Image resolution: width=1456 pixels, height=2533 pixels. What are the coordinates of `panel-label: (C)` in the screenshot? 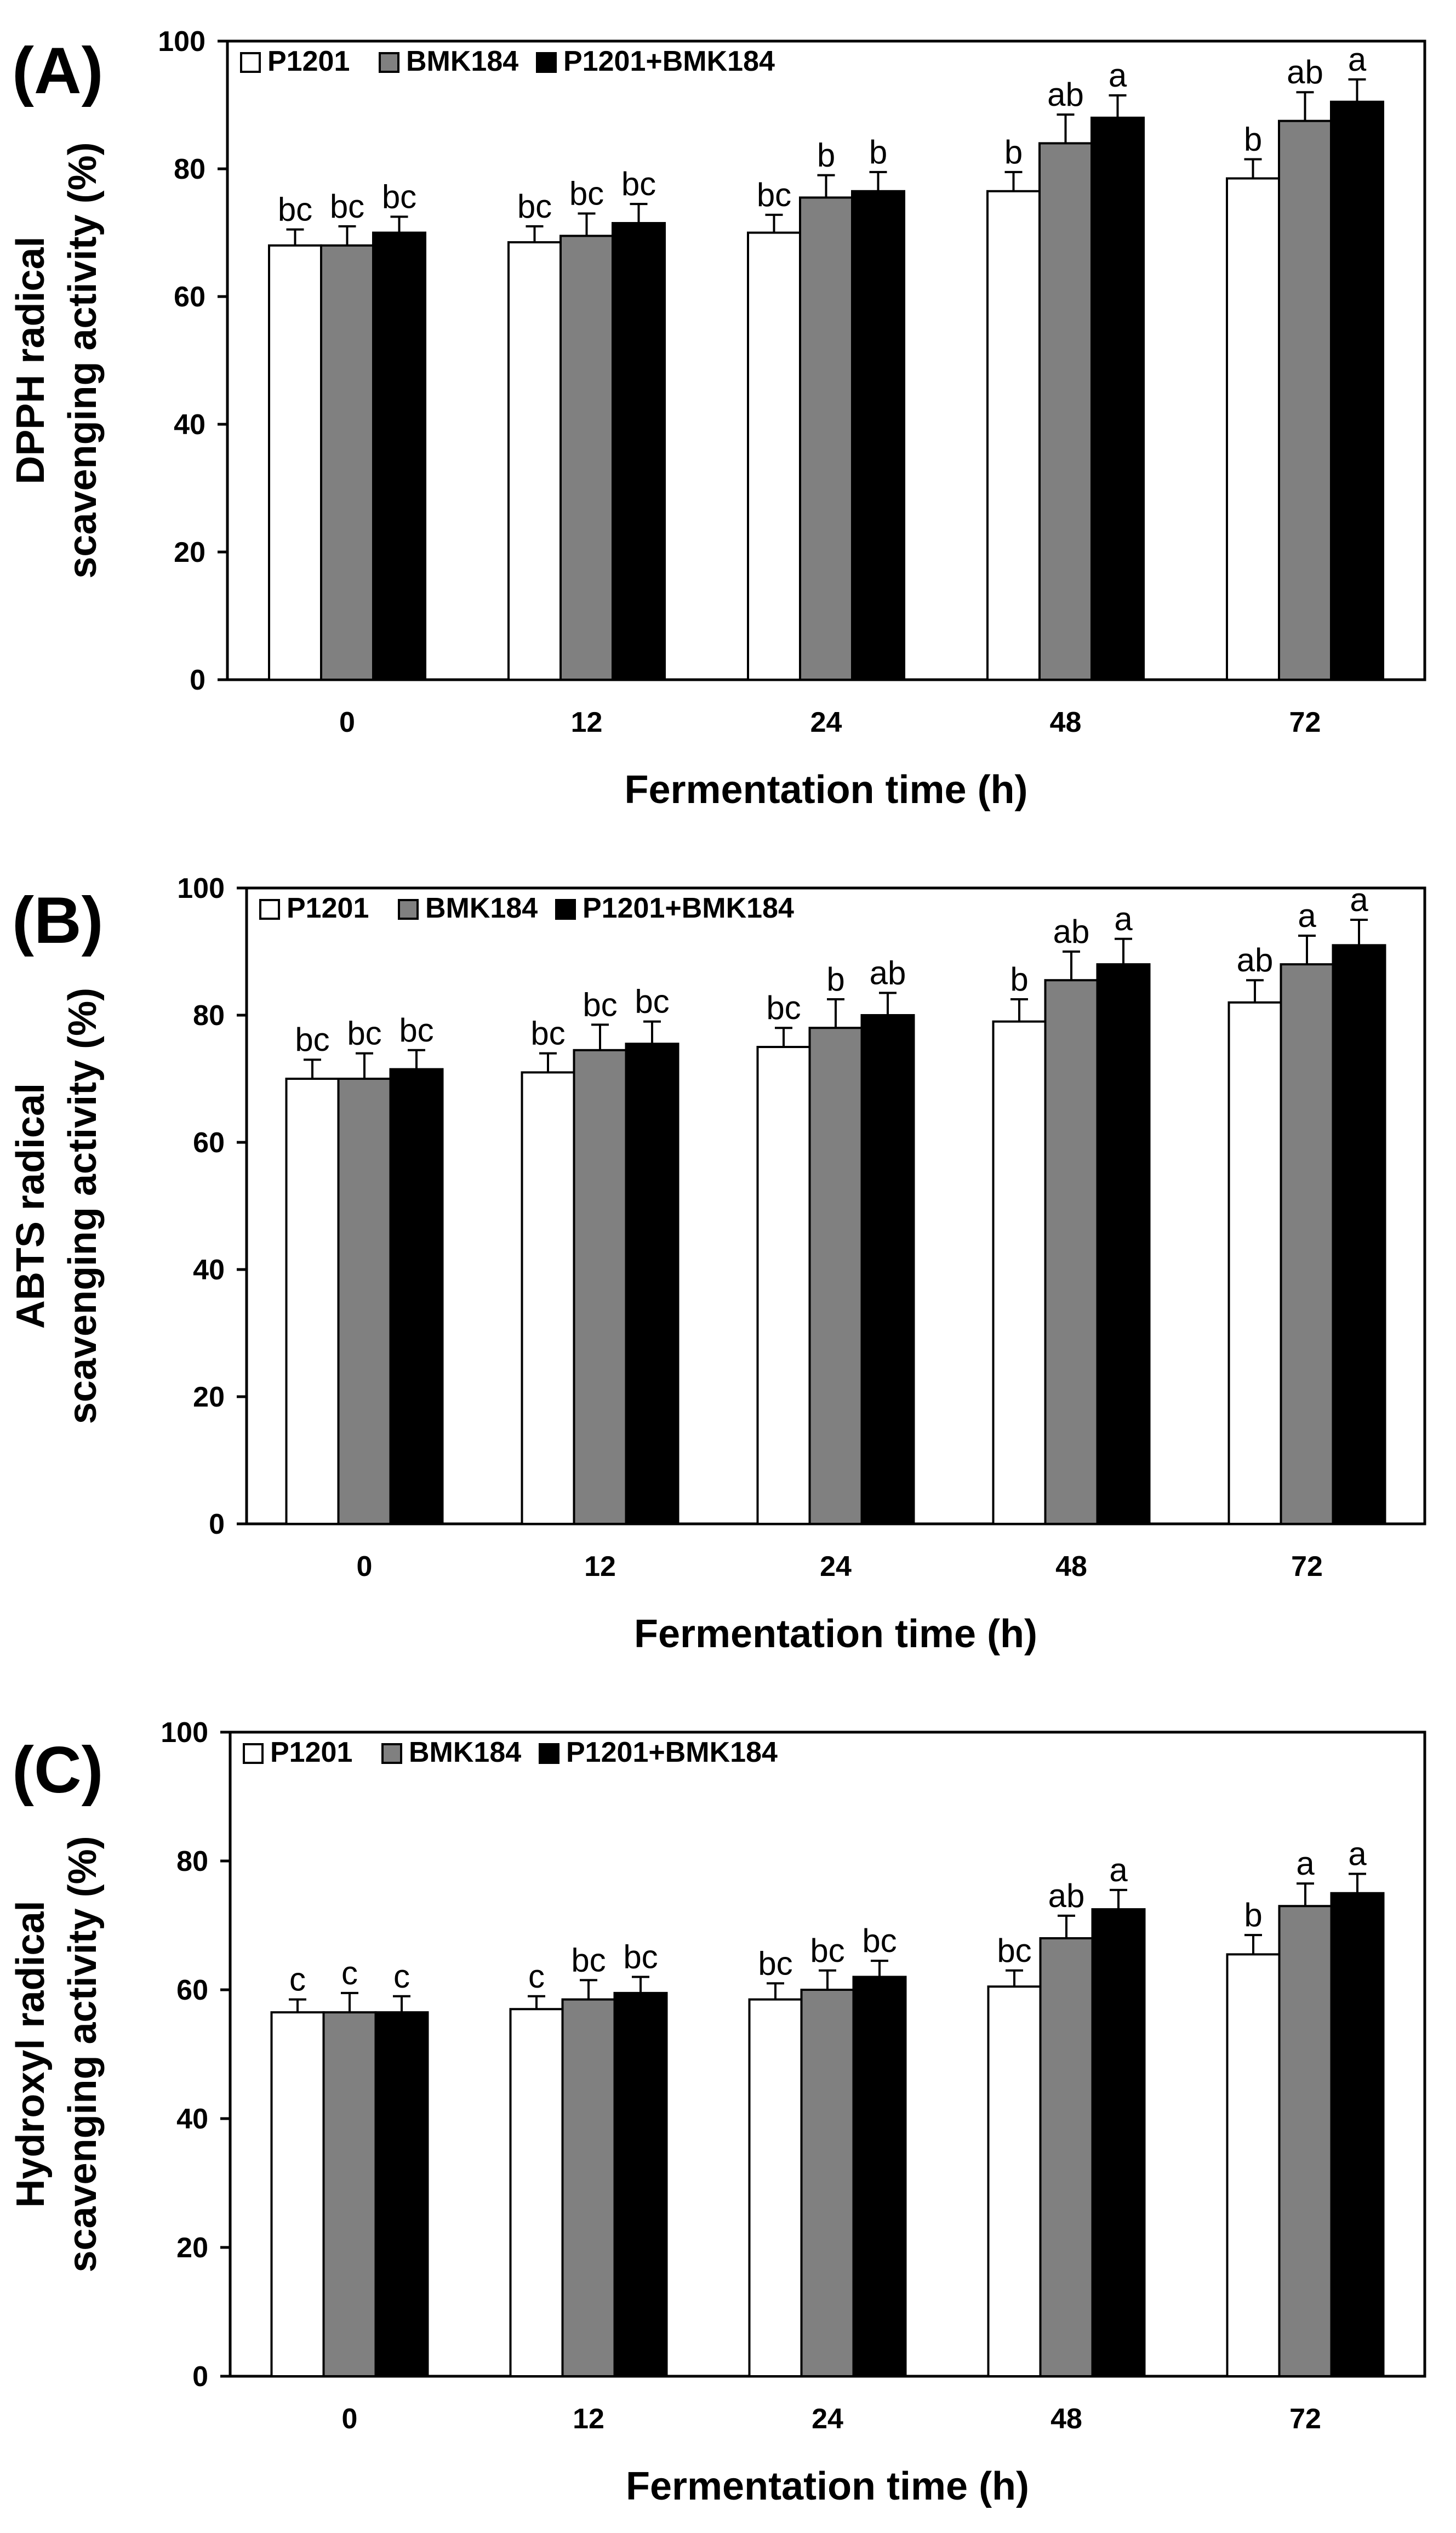 It's located at (58, 1770).